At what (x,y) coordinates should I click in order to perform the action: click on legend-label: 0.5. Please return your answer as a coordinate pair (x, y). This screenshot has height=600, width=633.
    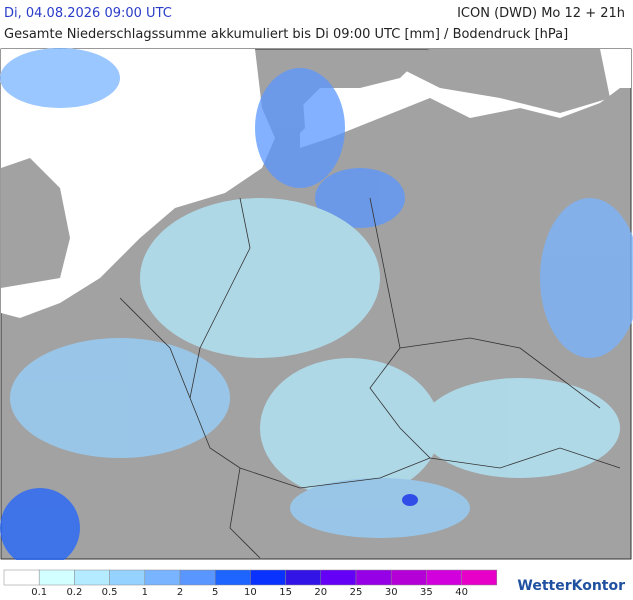
    Looking at the image, I should click on (110, 592).